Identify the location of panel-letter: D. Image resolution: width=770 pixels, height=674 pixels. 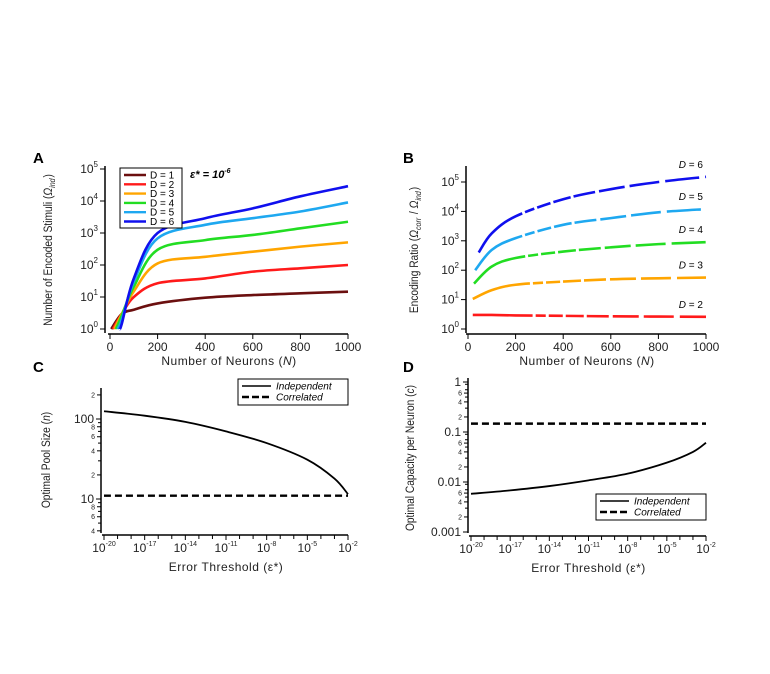
(408, 367).